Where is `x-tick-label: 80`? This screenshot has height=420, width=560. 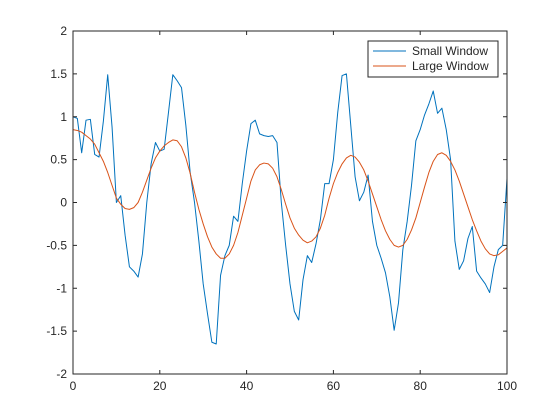
x-tick-label: 80 is located at coordinates (421, 386).